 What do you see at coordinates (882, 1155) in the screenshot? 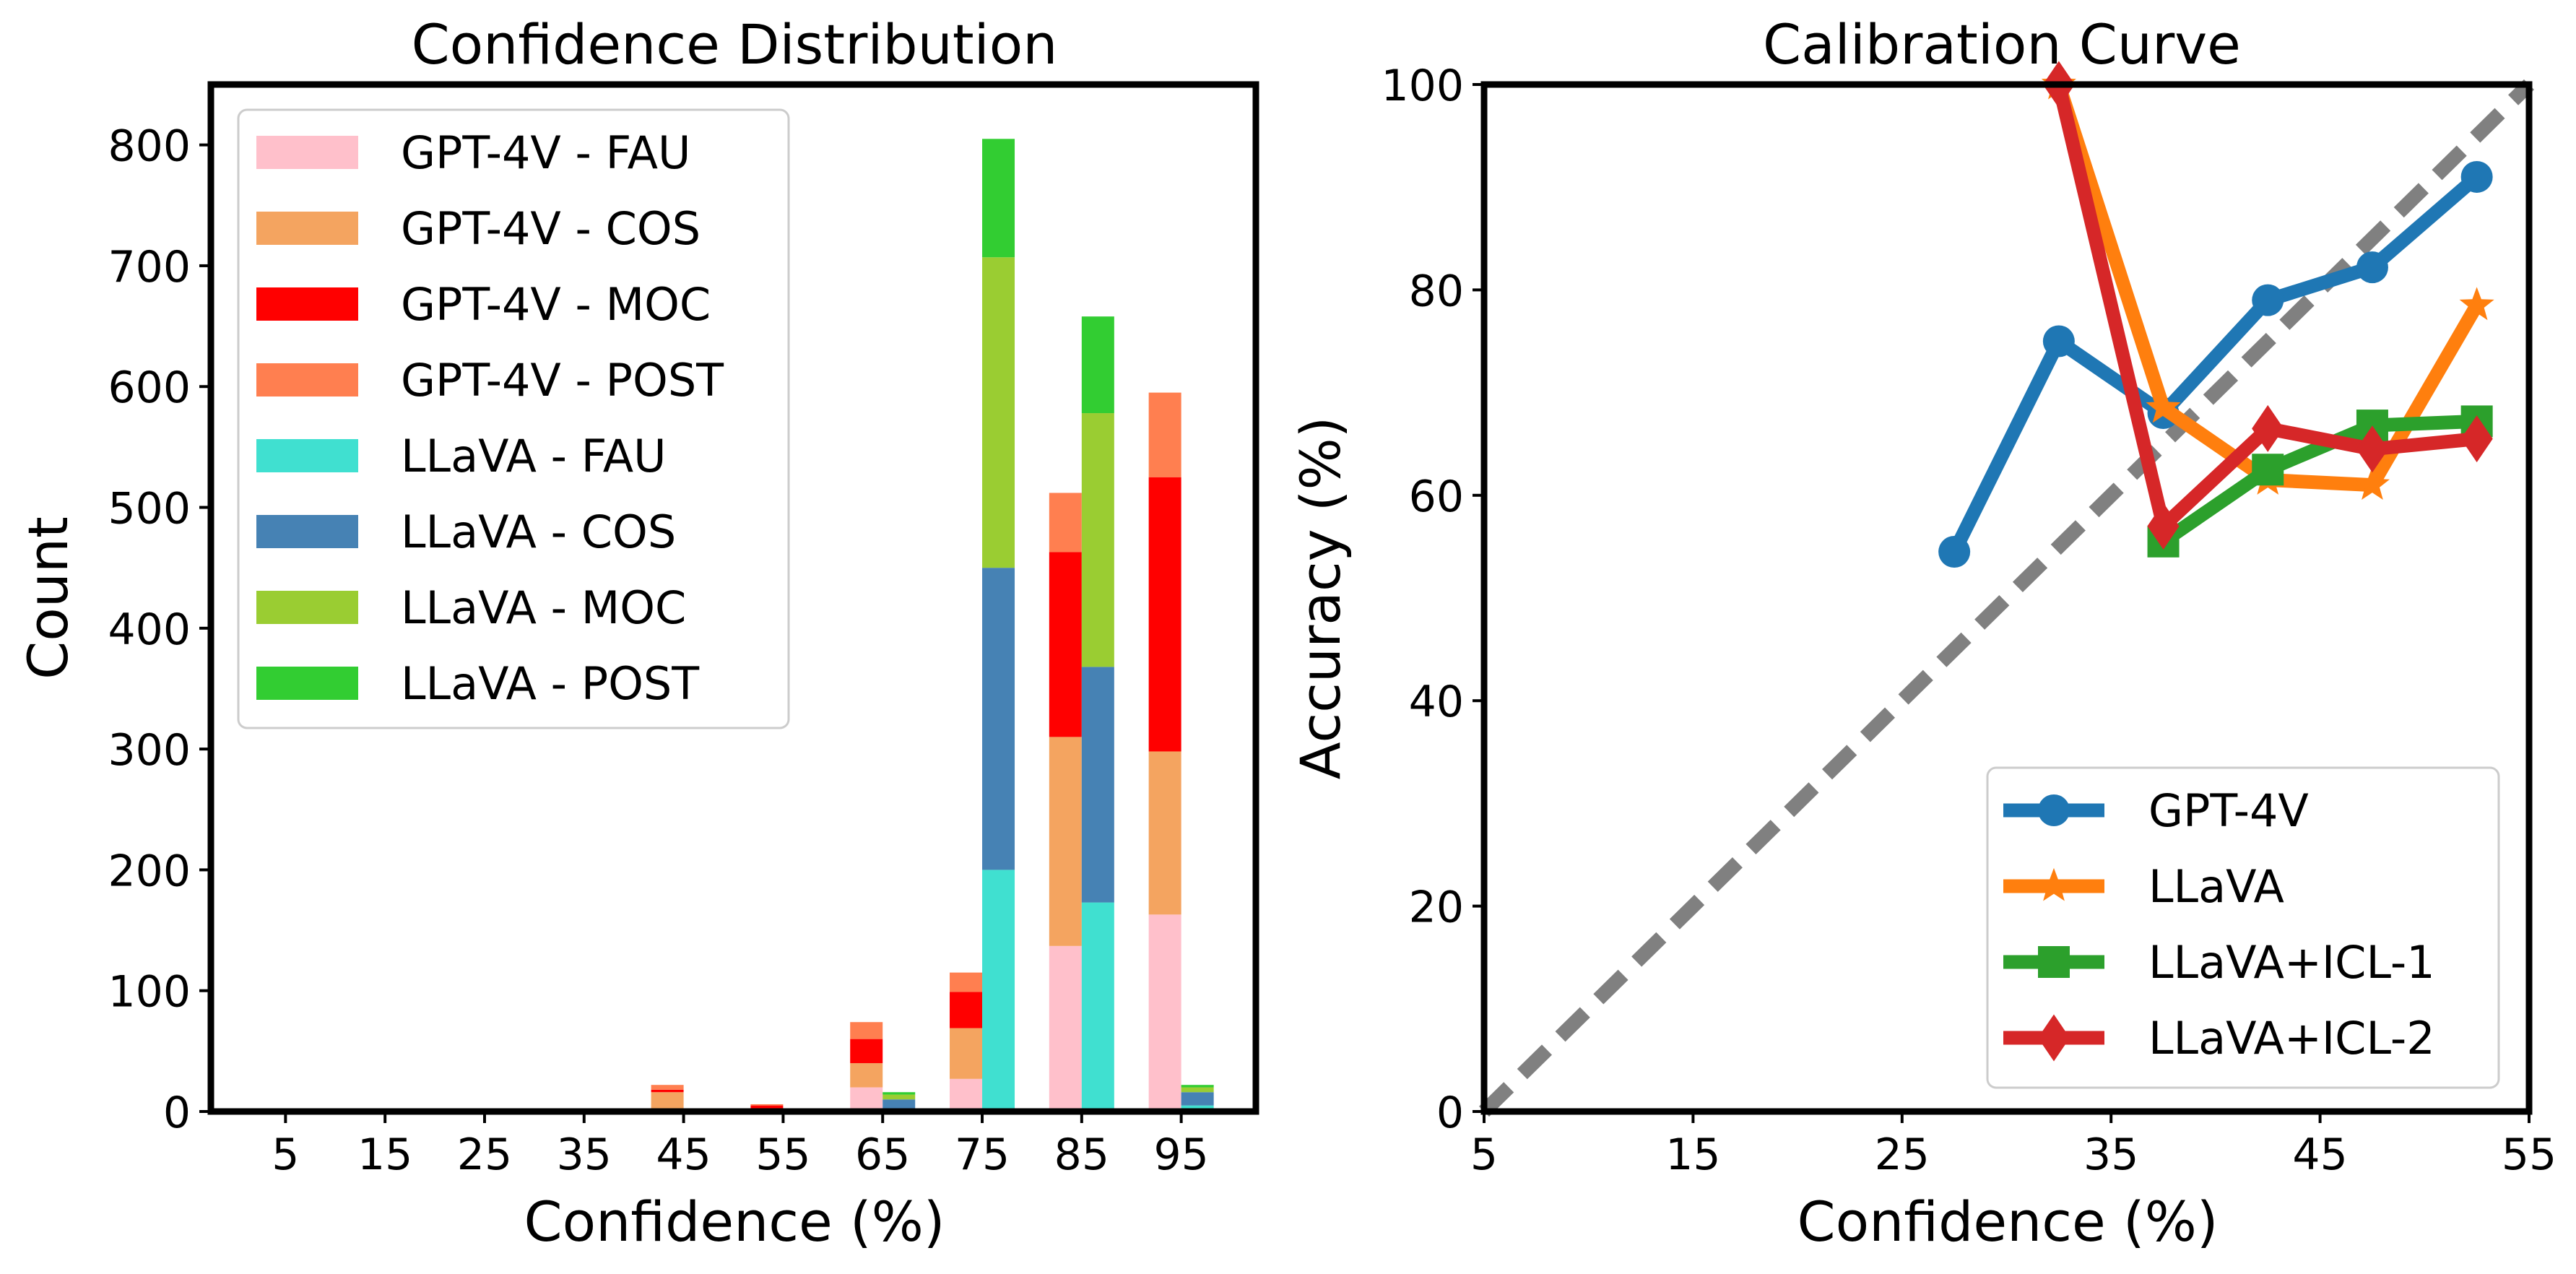
I see `x-tick-label: 65` at bounding box center [882, 1155].